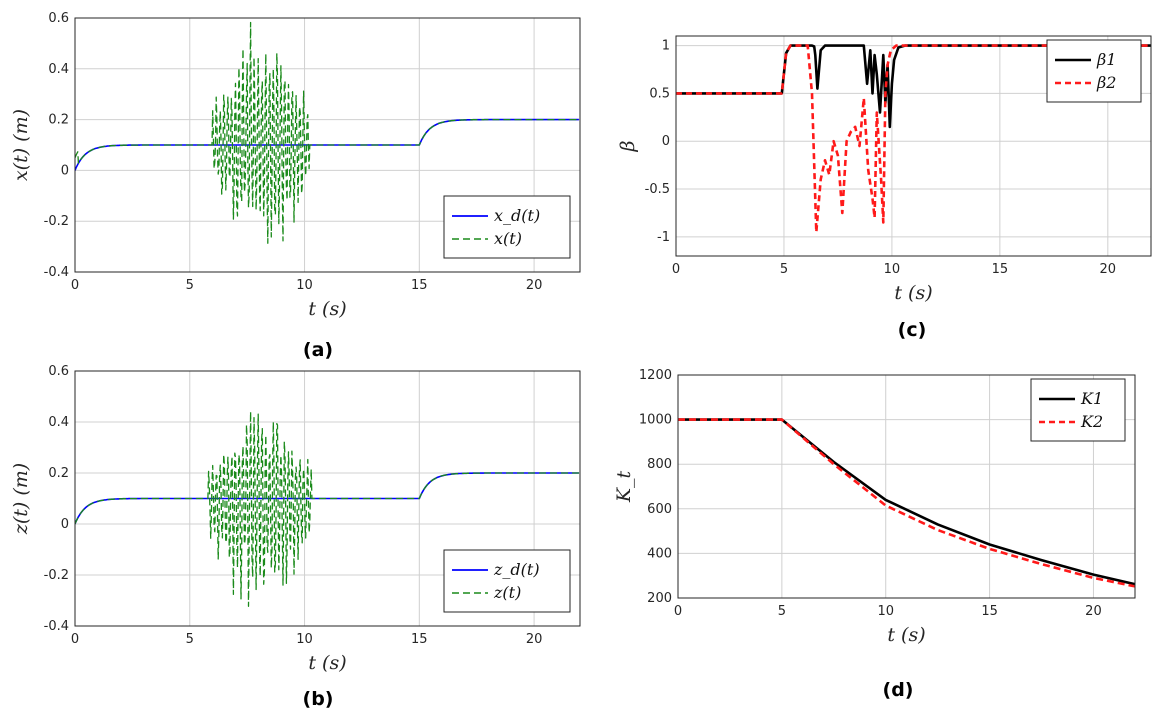  What do you see at coordinates (898, 690) in the screenshot?
I see `chart-caption: (d)` at bounding box center [898, 690].